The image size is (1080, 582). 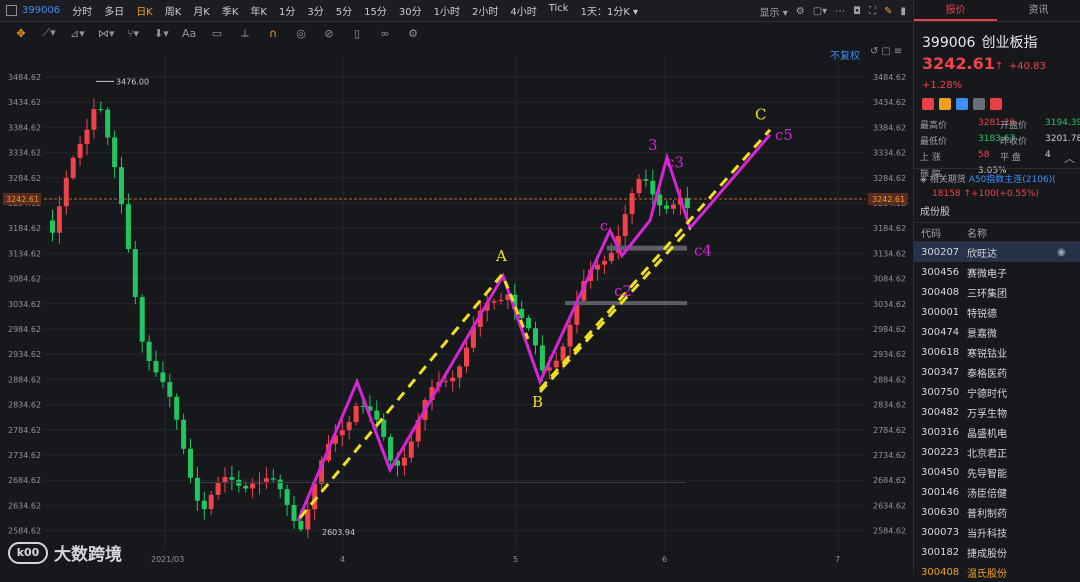 I want to click on arrow-icon: ⬇▾, so click(x=161, y=33).